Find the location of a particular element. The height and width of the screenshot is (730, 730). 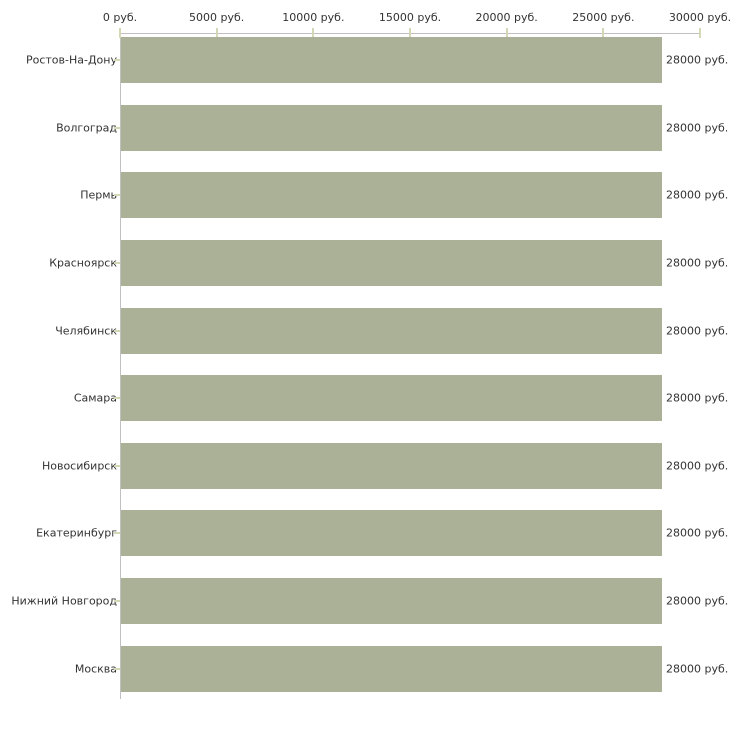

category-label: Самара is located at coordinates (95, 398).